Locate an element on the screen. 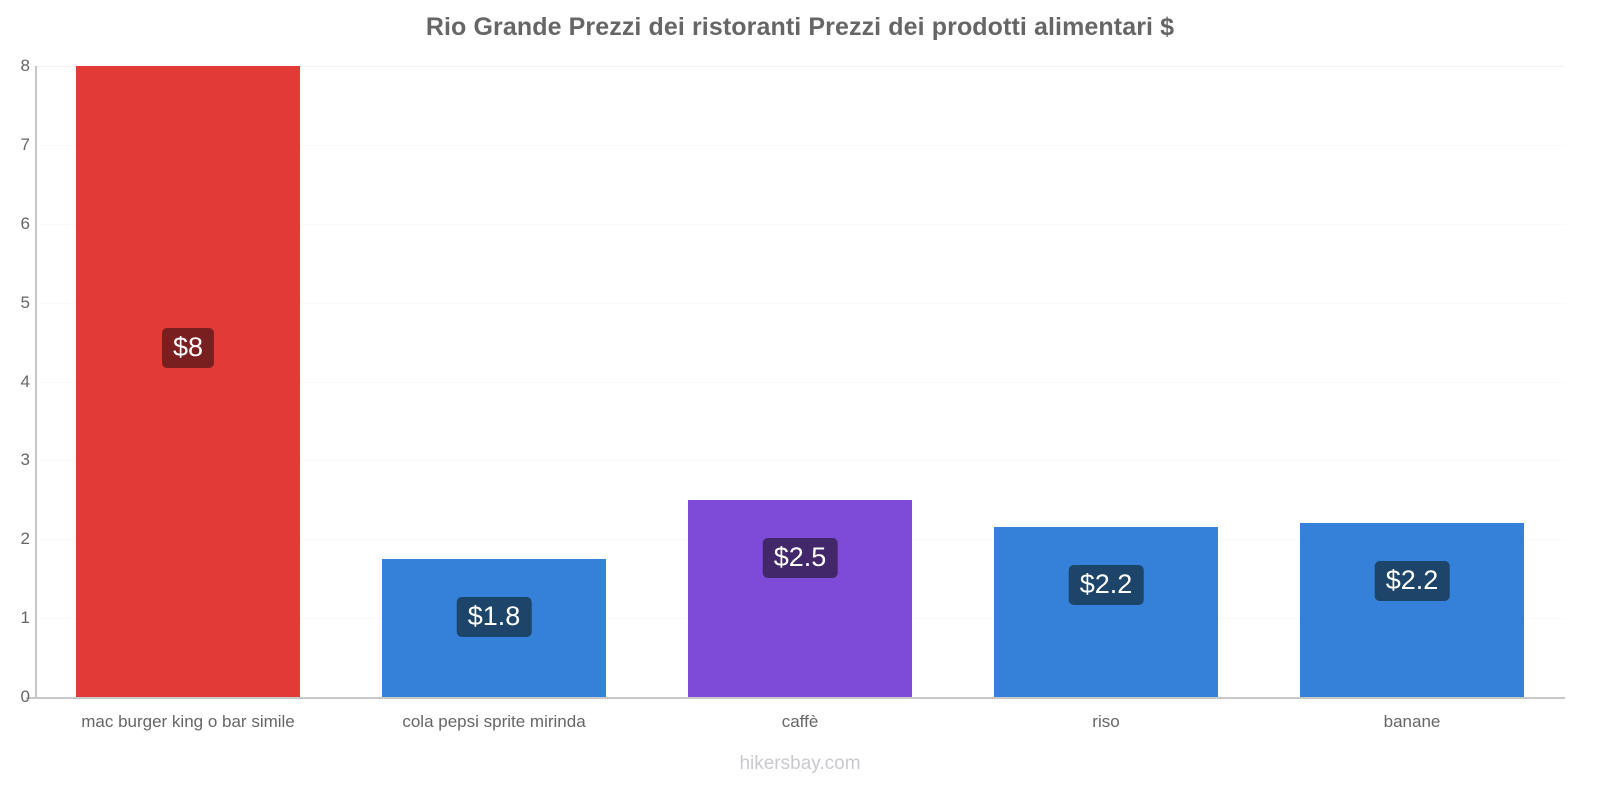 This screenshot has height=800, width=1600. x-axis-line is located at coordinates (795, 698).